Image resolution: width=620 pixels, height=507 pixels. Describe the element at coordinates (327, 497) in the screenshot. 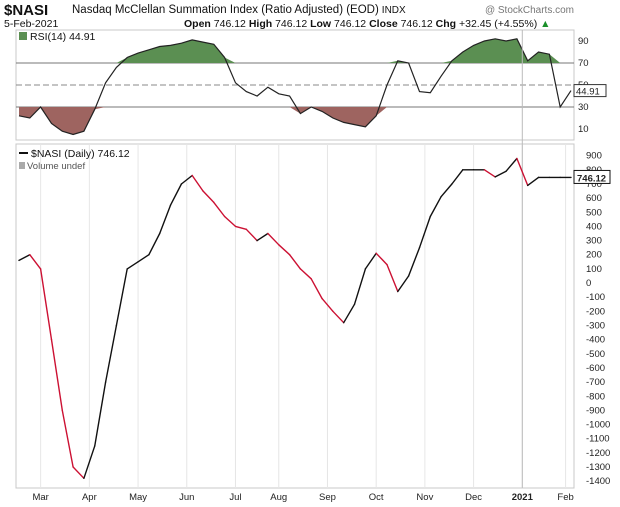

I see `month-tick-label: Sep` at that location.